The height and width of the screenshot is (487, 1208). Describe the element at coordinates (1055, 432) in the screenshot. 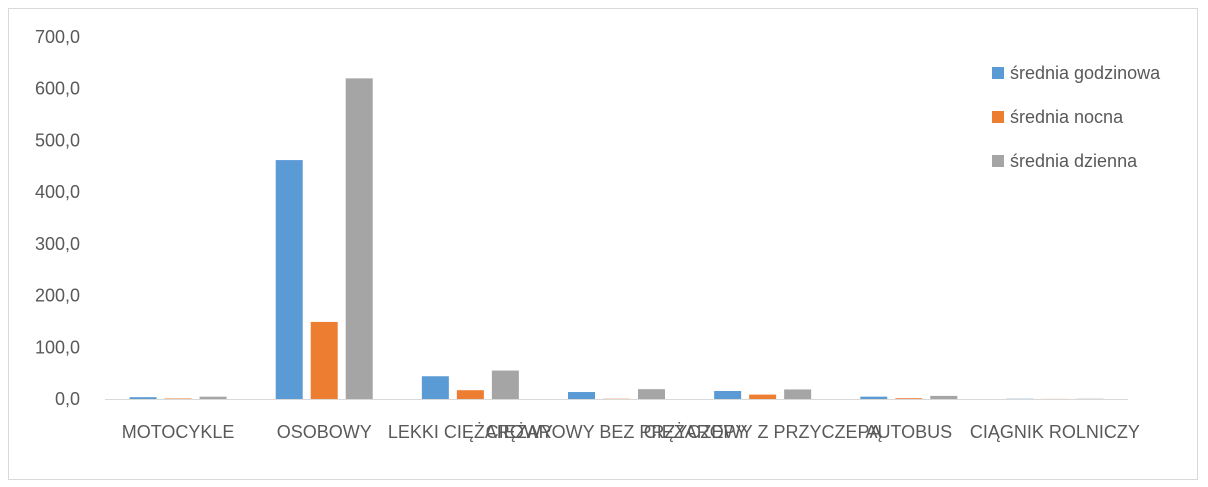

I see `x-category-label: CIĄGNIK ROLNICZY` at that location.